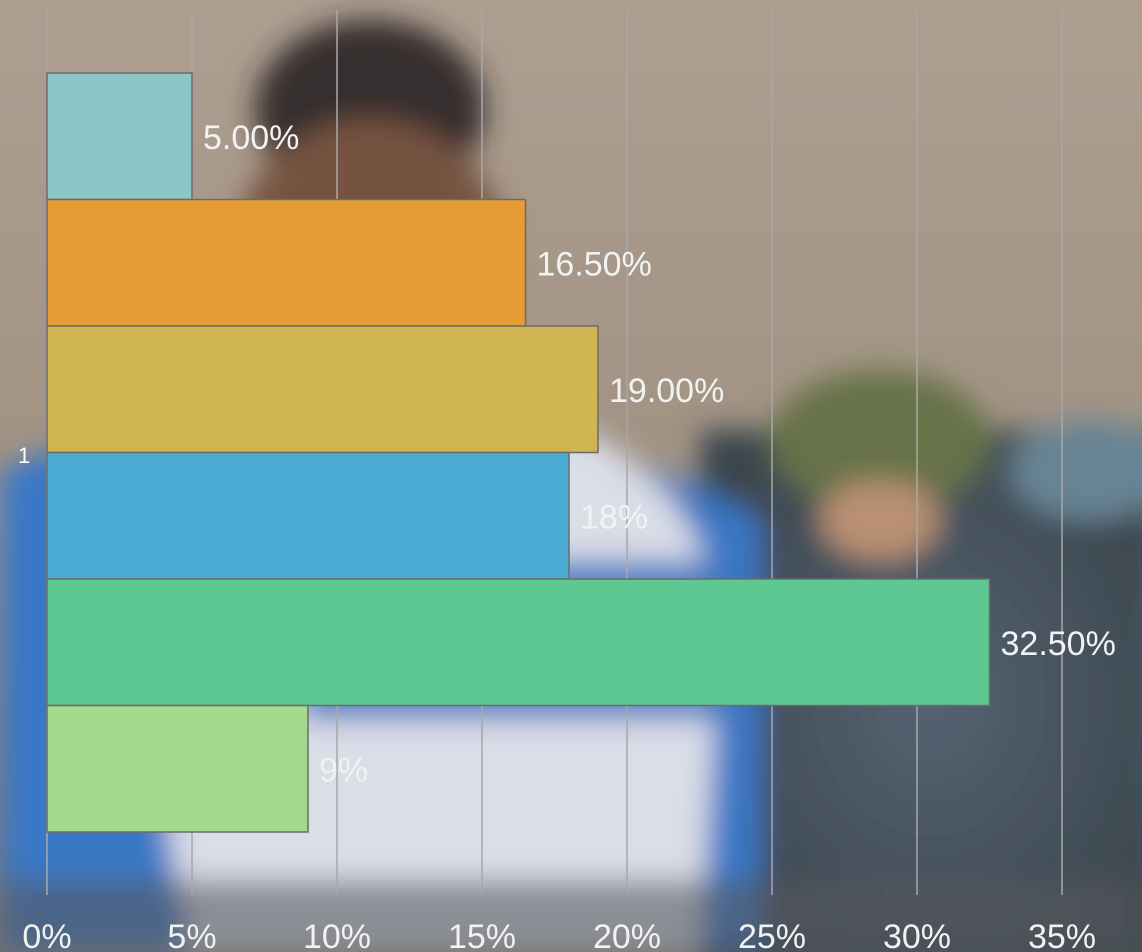 Image resolution: width=1142 pixels, height=952 pixels. What do you see at coordinates (337, 935) in the screenshot?
I see `x-tick-label: 10%` at bounding box center [337, 935].